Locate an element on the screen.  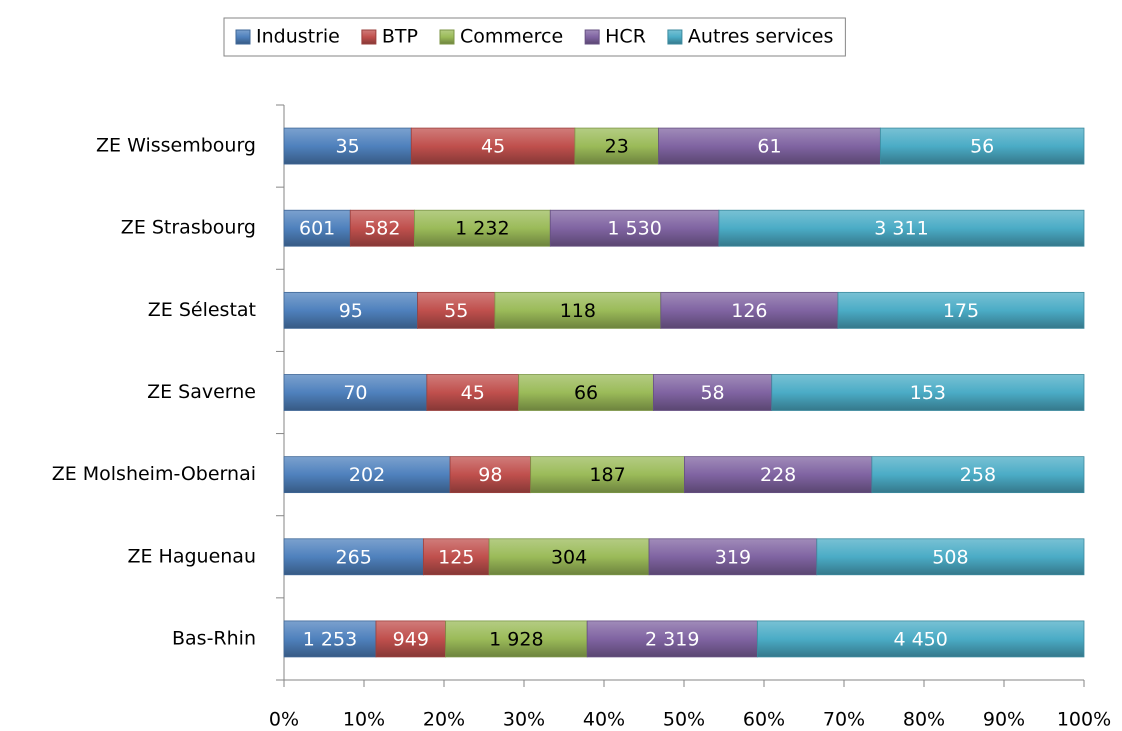
x-tick-label: 60% is located at coordinates (764, 720).